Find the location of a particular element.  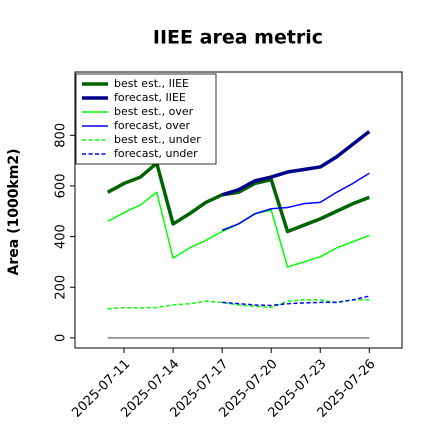

legend-label: forecast, IIEE is located at coordinates (150, 97).